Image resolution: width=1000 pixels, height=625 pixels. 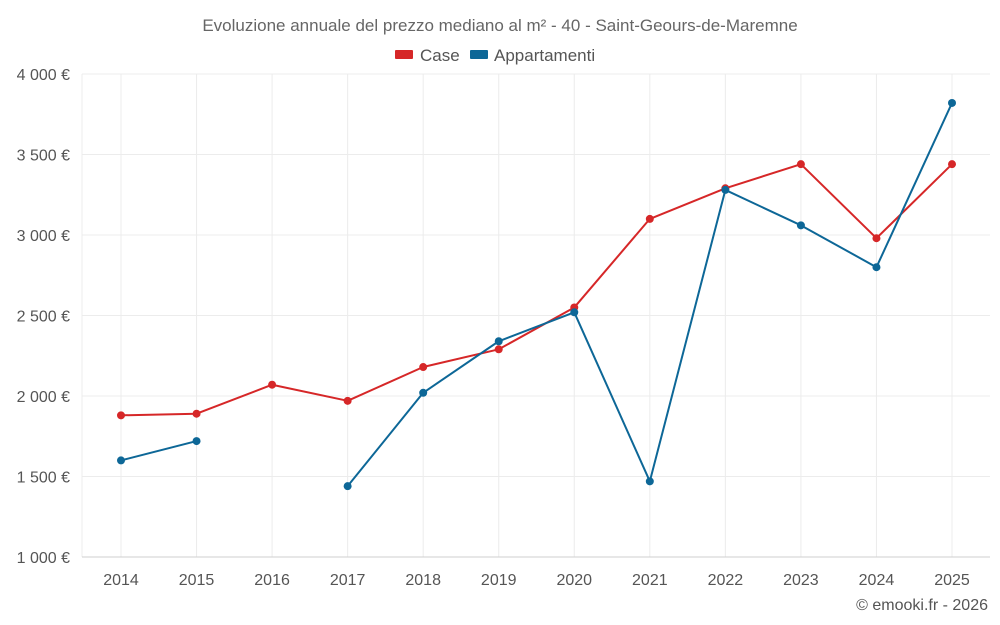 What do you see at coordinates (43, 75) in the screenshot?
I see `y-tick-label: 4 000 €` at bounding box center [43, 75].